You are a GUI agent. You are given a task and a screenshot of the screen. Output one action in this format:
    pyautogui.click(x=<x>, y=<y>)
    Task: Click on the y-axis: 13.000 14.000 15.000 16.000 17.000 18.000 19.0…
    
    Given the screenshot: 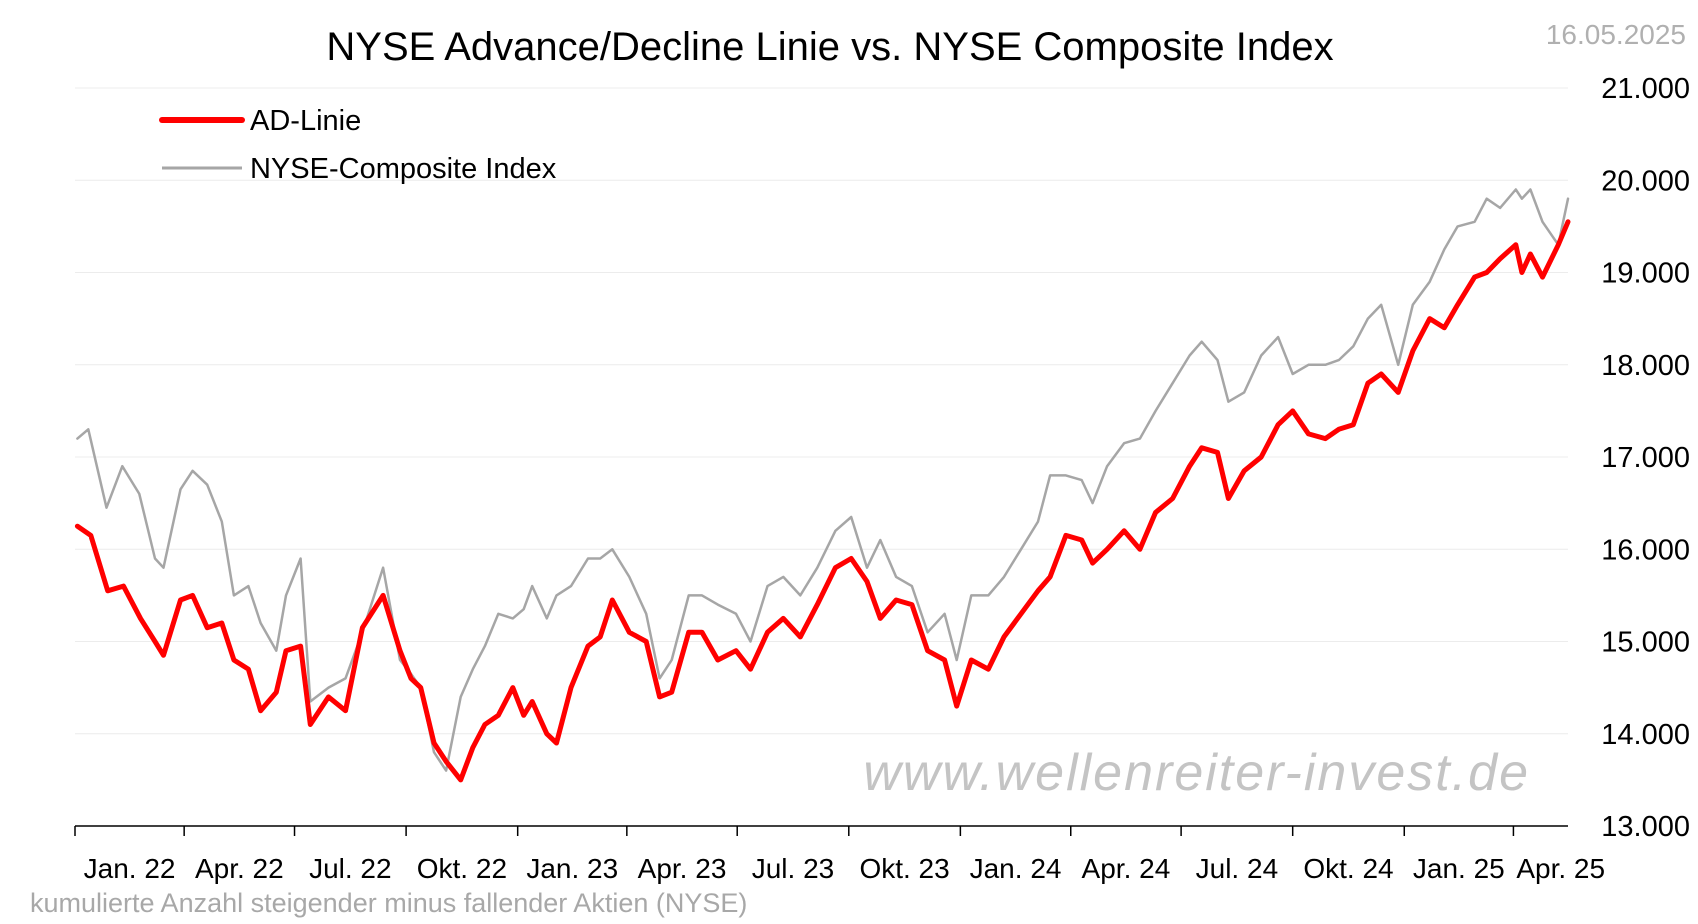 What is the action you would take?
    pyautogui.click(x=1645, y=458)
    